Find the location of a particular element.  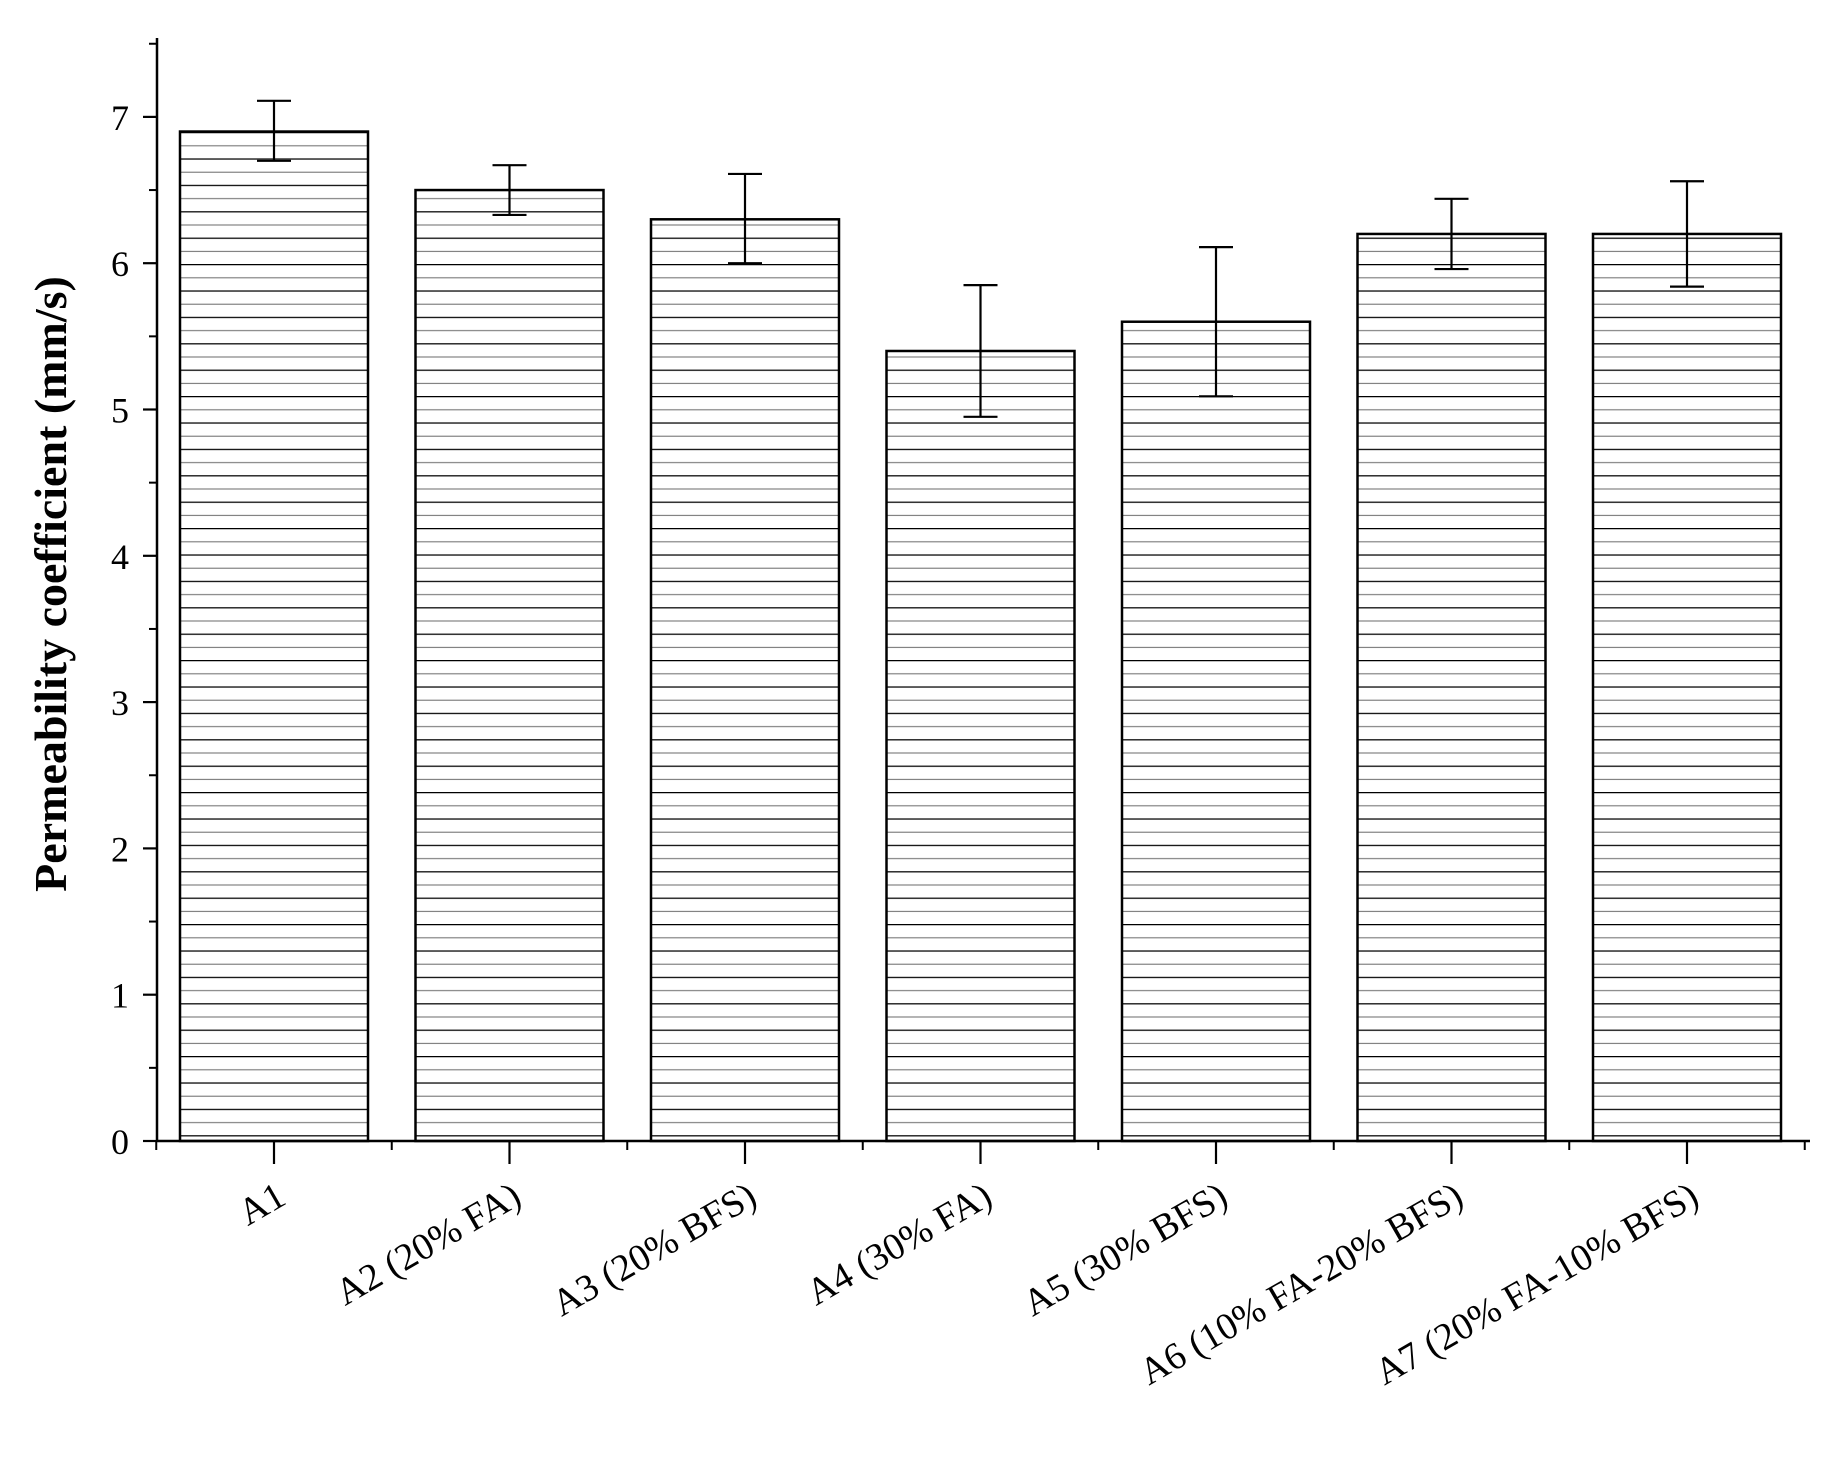

x-category-label: A1 is located at coordinates (261, 1204).